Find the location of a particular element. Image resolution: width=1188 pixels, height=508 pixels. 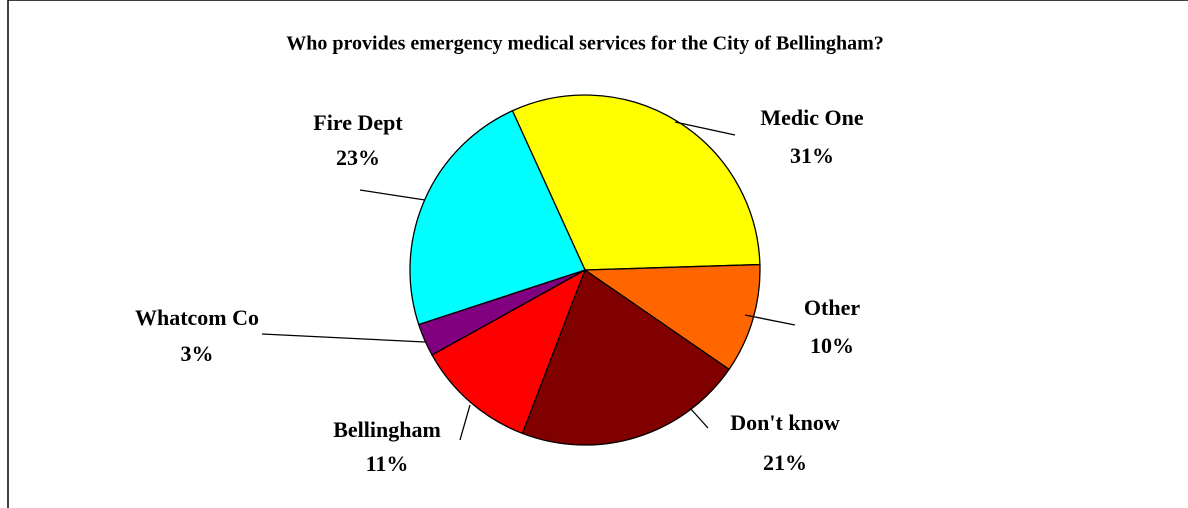

slice-value-label: 21% is located at coordinates (785, 462).